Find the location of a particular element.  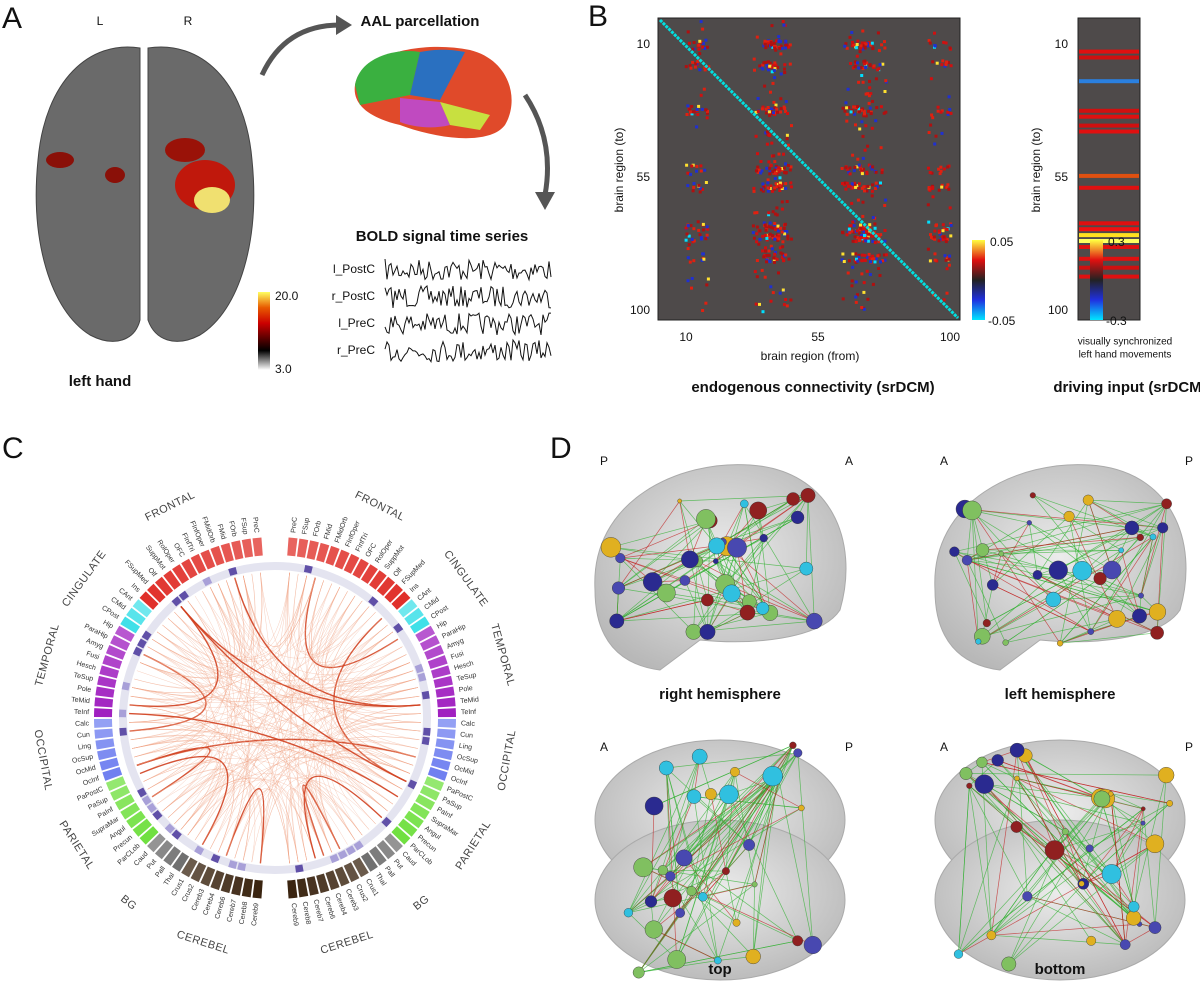

region-label: OcSup is located at coordinates (467, 759).